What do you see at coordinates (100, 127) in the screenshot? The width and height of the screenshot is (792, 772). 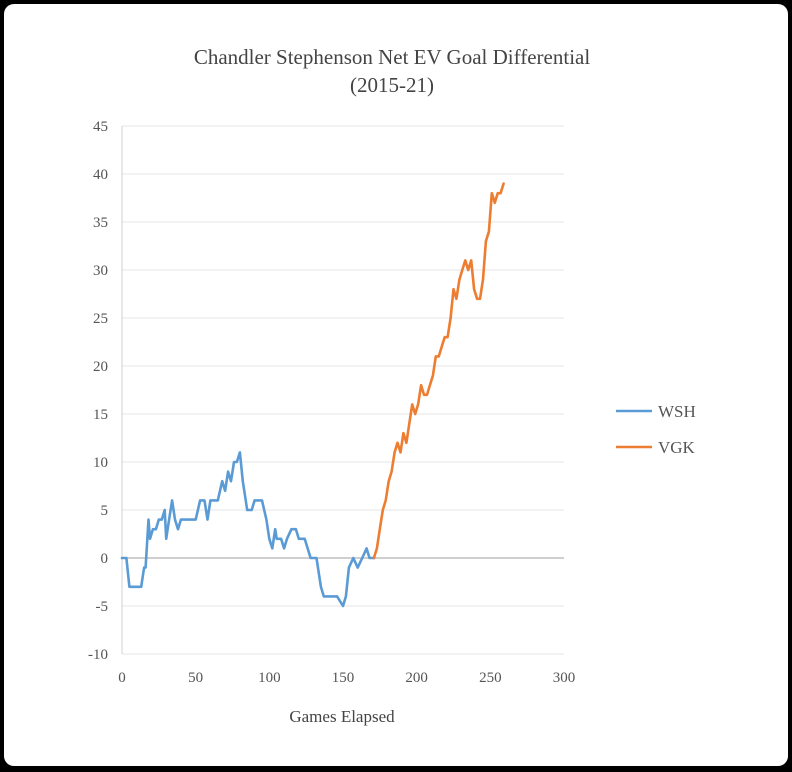 I see `y-tick-label: 45` at bounding box center [100, 127].